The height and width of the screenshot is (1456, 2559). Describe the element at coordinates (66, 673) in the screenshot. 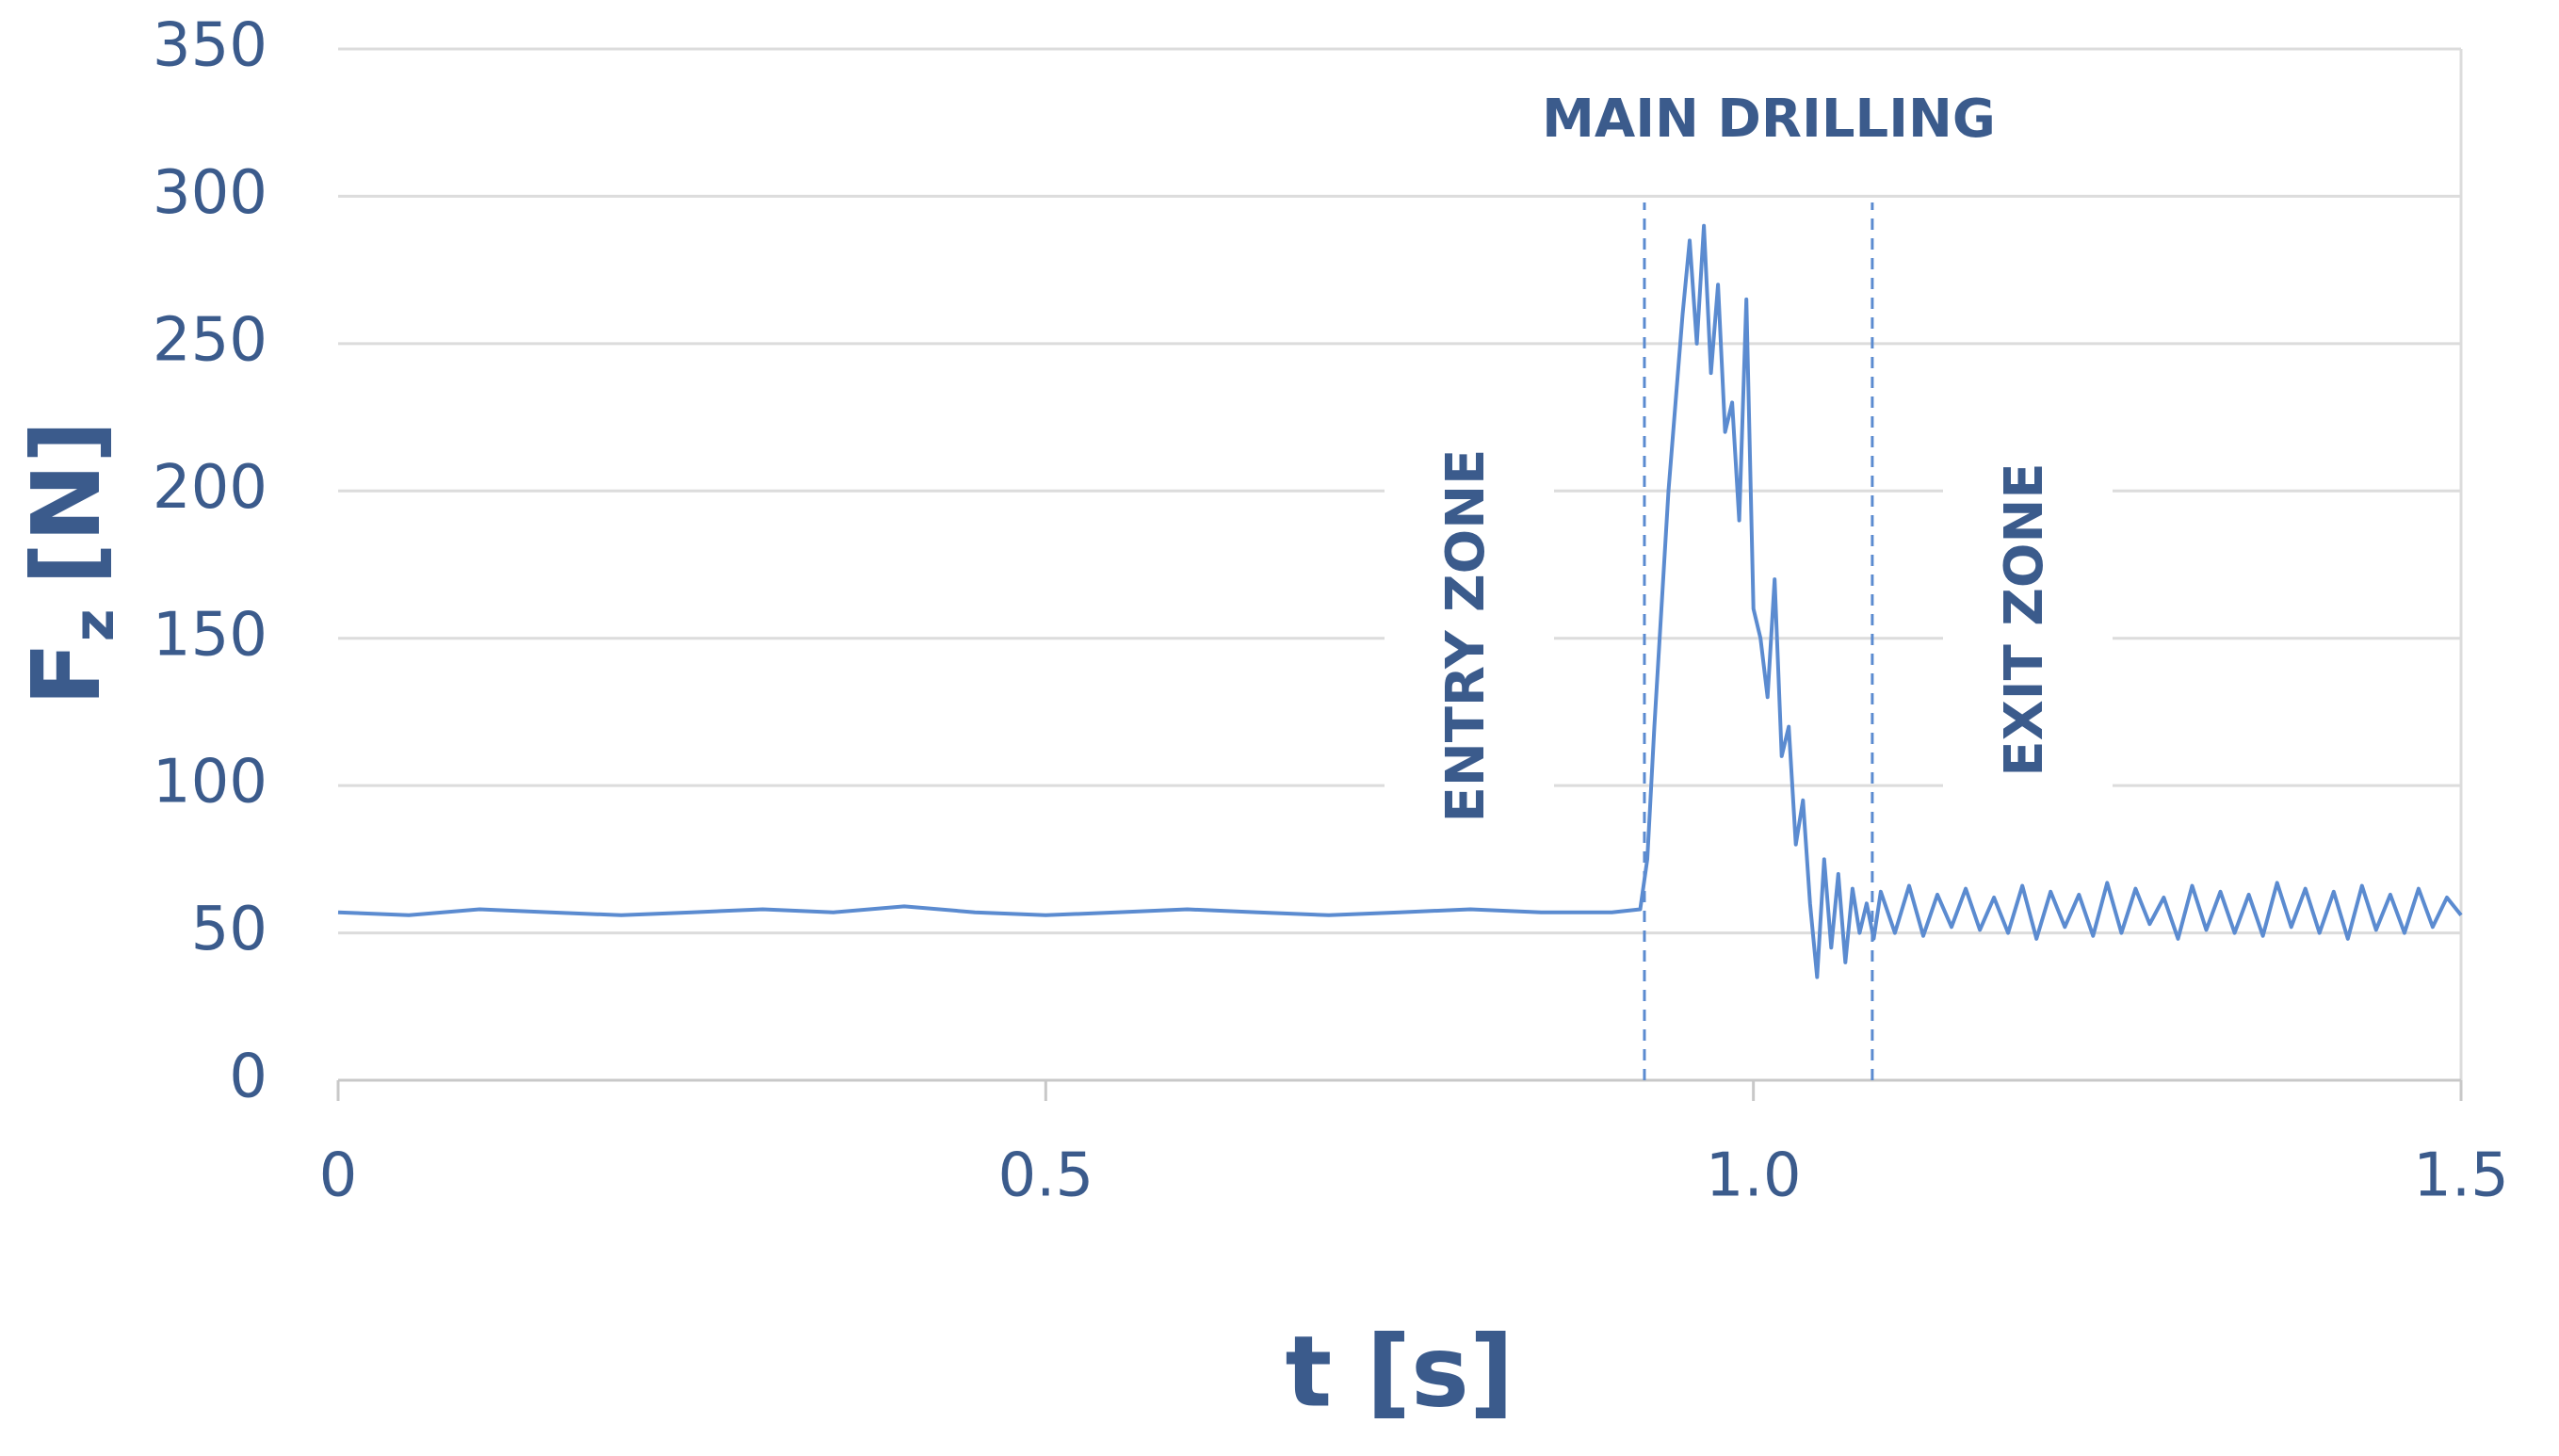

I see `y-axis-title-main: F` at that location.